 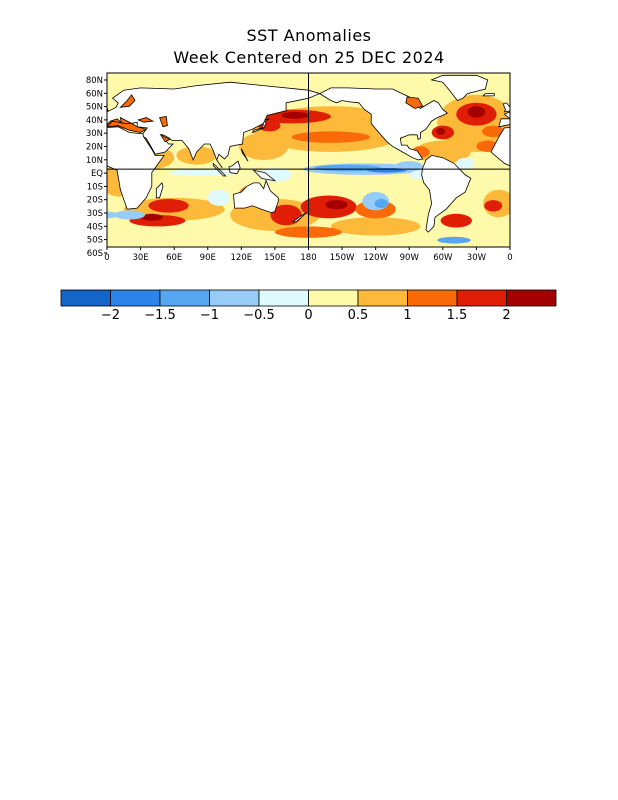 What do you see at coordinates (457, 315) in the screenshot?
I see `legend-tick-label: 1.5` at bounding box center [457, 315].